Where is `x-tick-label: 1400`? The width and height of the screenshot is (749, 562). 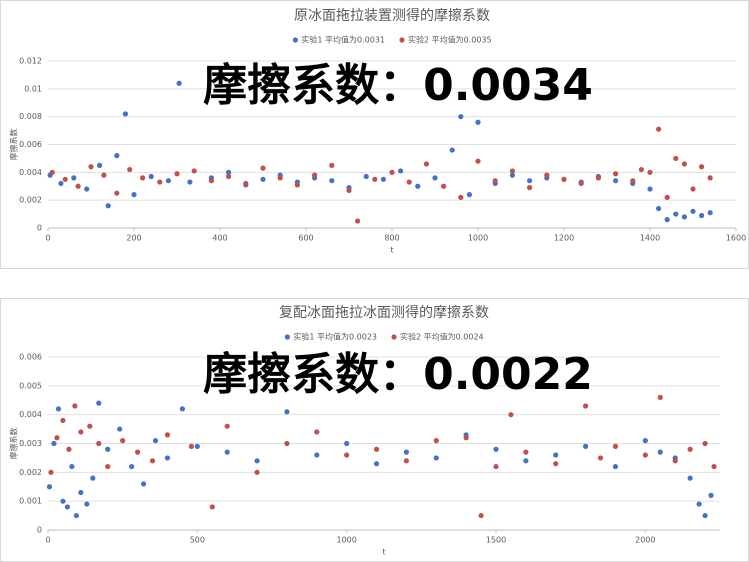
x-tick-label: 1400 is located at coordinates (650, 238).